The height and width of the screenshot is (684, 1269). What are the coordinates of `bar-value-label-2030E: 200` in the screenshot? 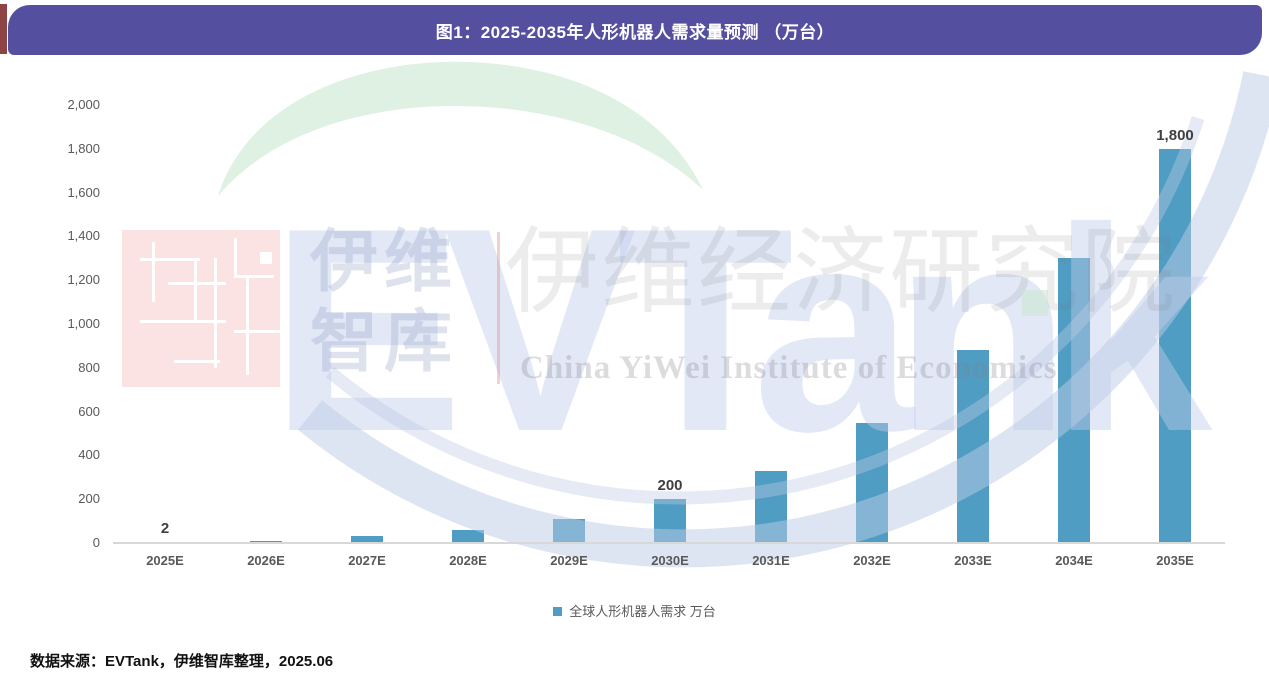 It's located at (670, 485).